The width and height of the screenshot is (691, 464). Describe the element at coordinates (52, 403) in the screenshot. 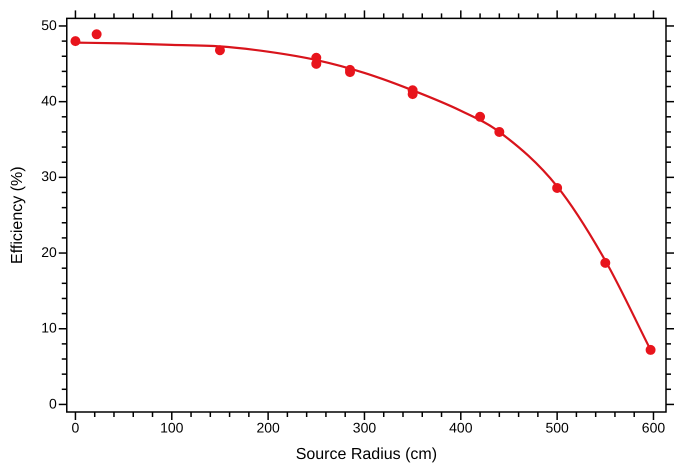

I see `y-tick-label: 0` at that location.